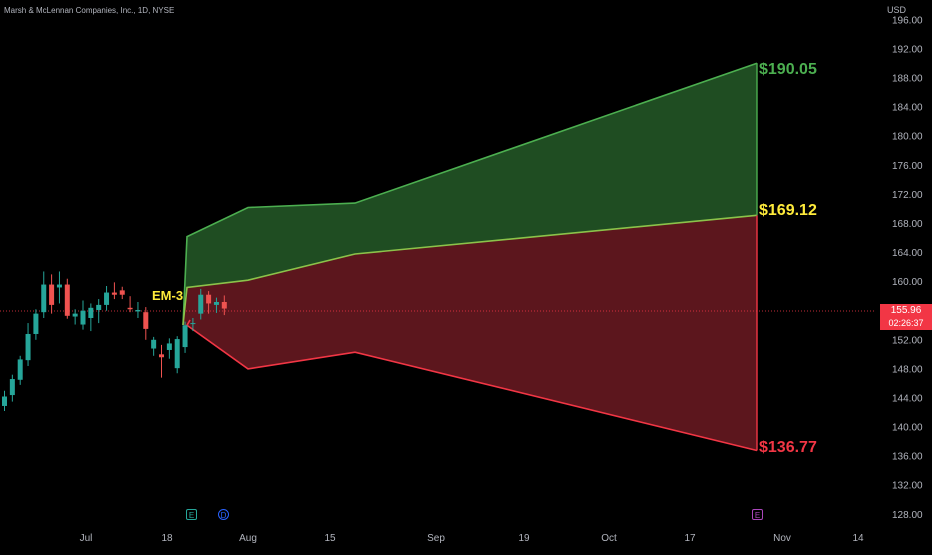 The image size is (932, 555). What do you see at coordinates (907, 79) in the screenshot?
I see `price-tick-label: 188.00` at bounding box center [907, 79].